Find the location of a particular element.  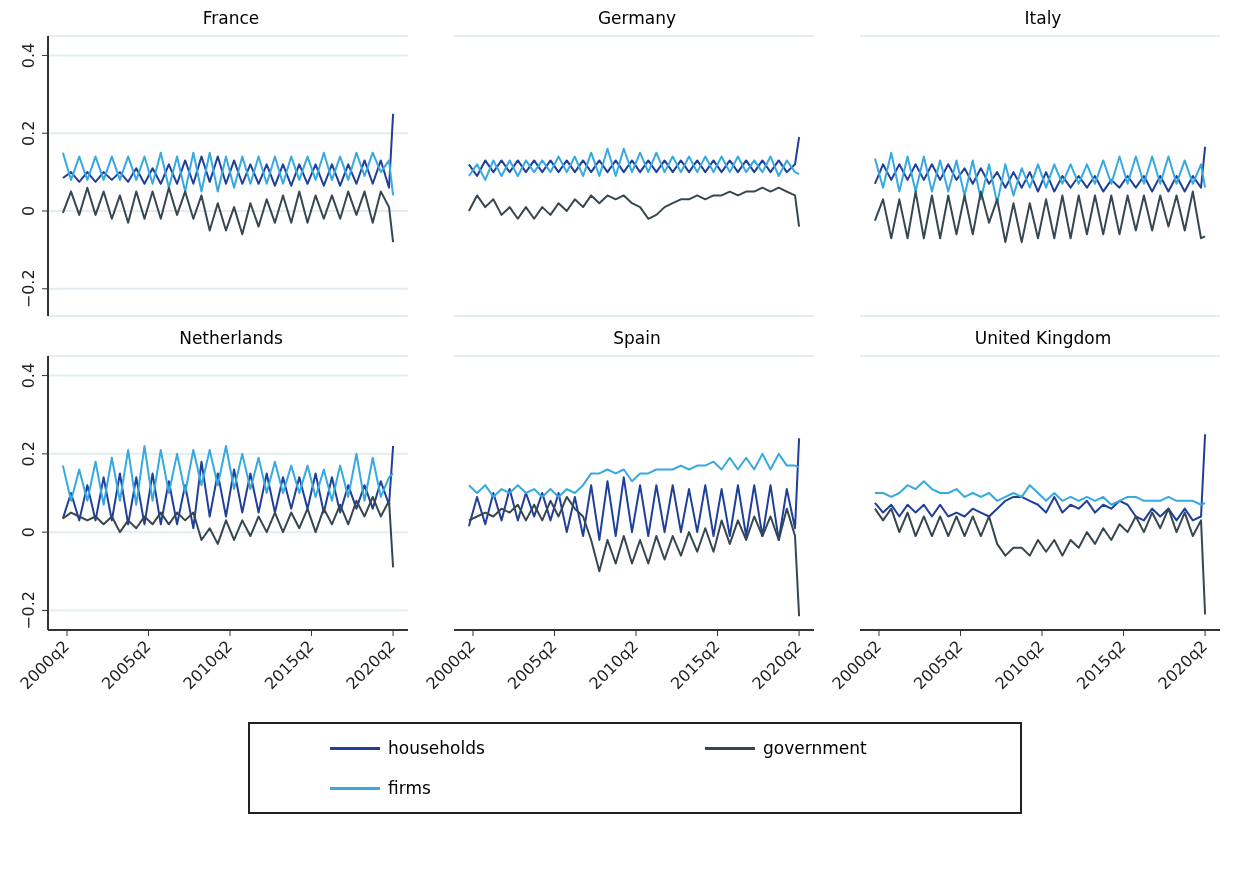

chart-title: Italy is located at coordinates (1043, 19).